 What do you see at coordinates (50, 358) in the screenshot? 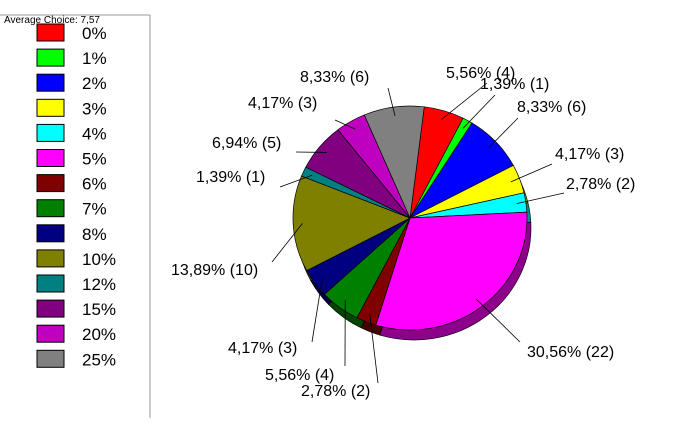
I see `legend-swatch-25-percent` at bounding box center [50, 358].